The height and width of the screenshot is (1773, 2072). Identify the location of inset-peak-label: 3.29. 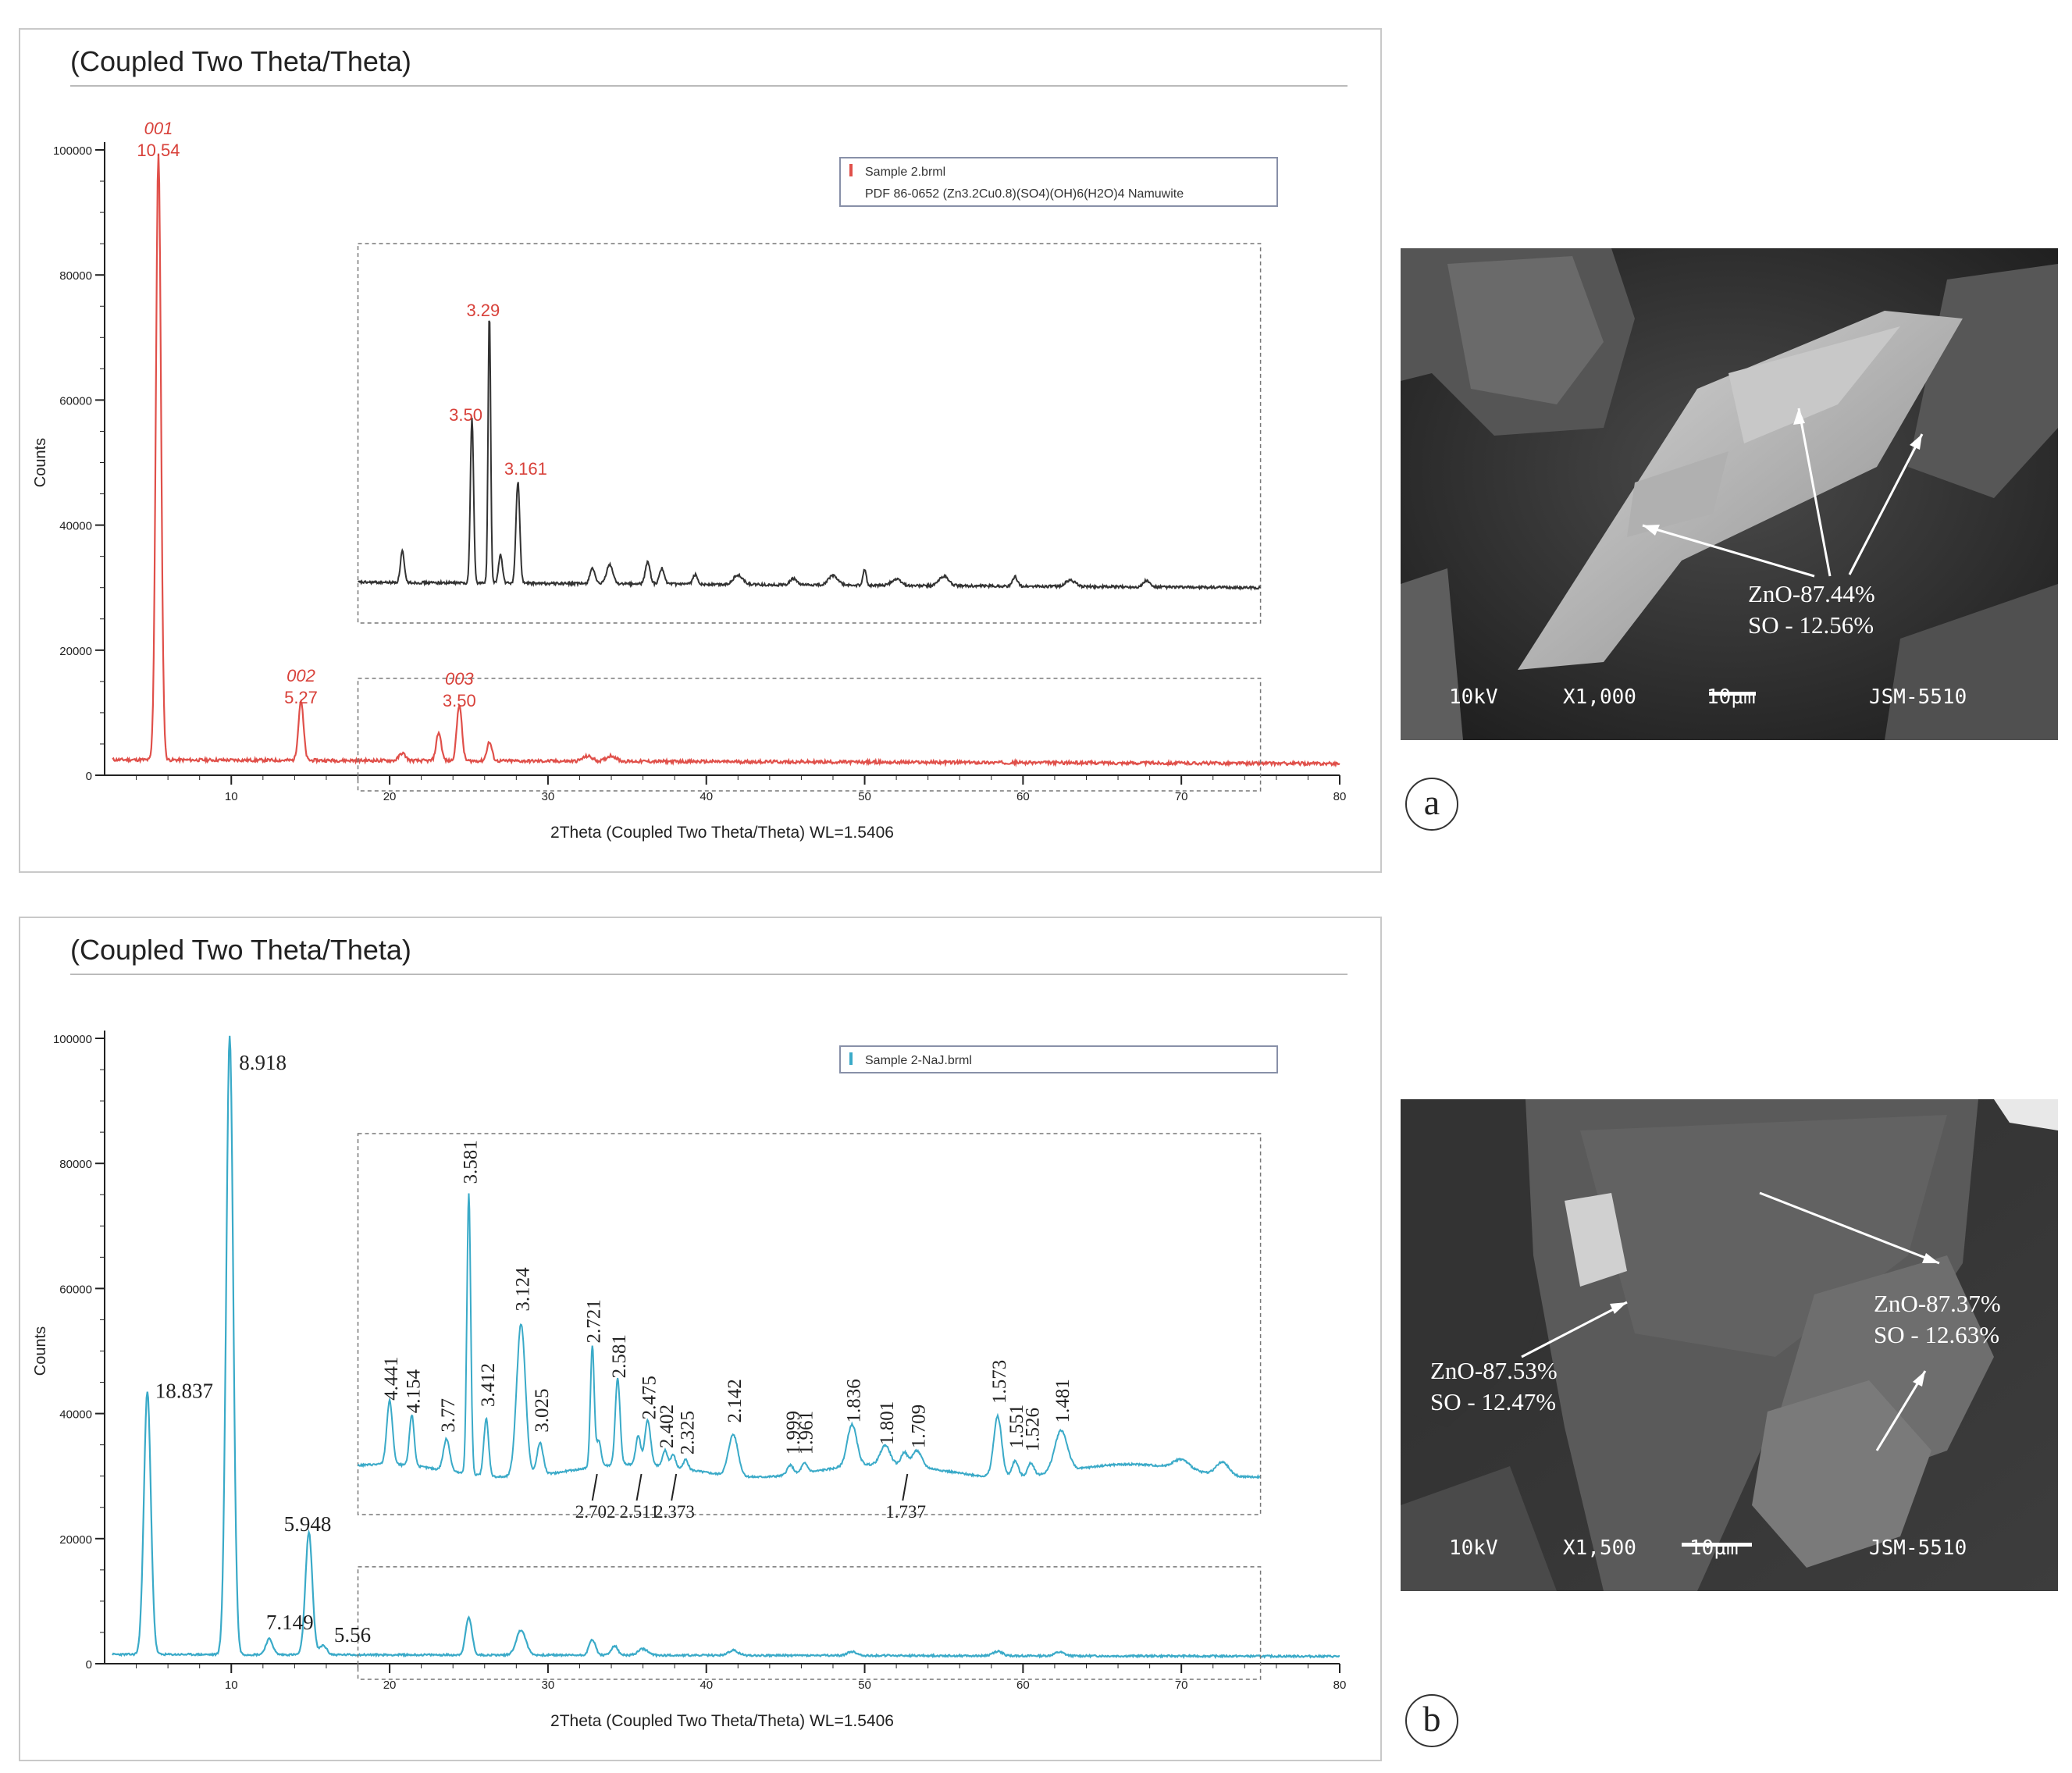
(483, 310).